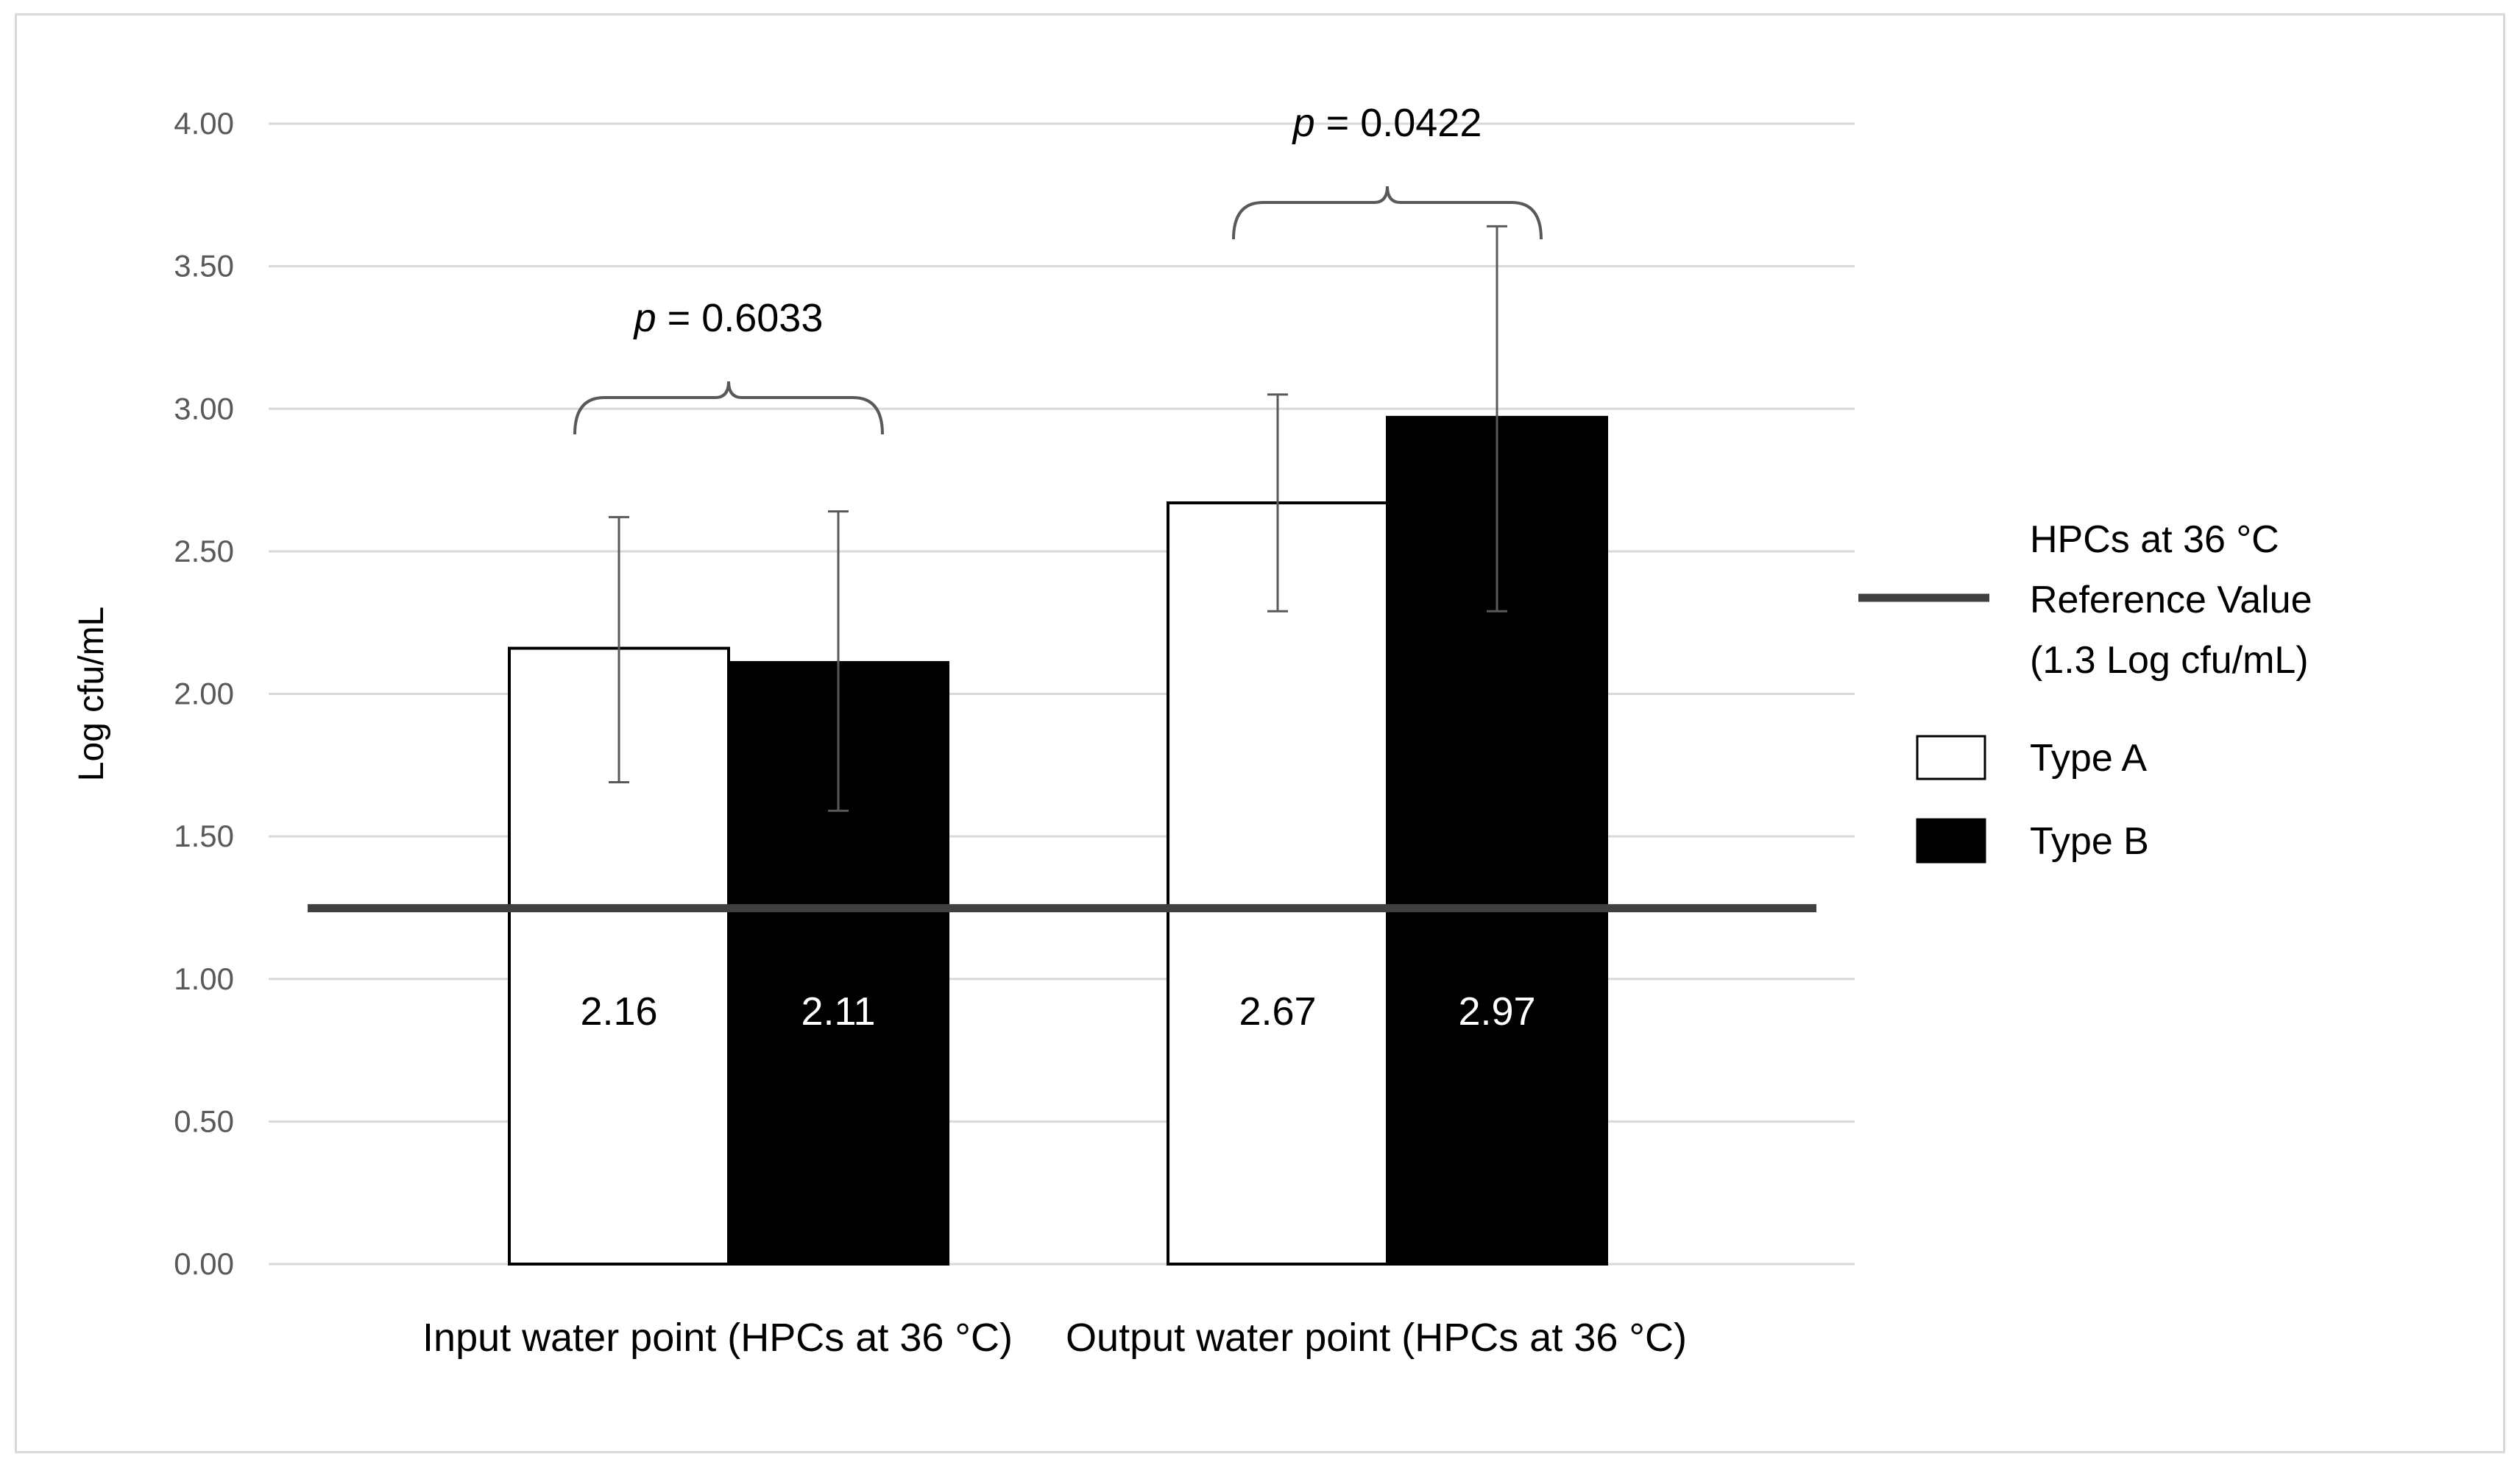 The height and width of the screenshot is (1468, 2520). What do you see at coordinates (1058, 518) in the screenshot?
I see `error-bars` at bounding box center [1058, 518].